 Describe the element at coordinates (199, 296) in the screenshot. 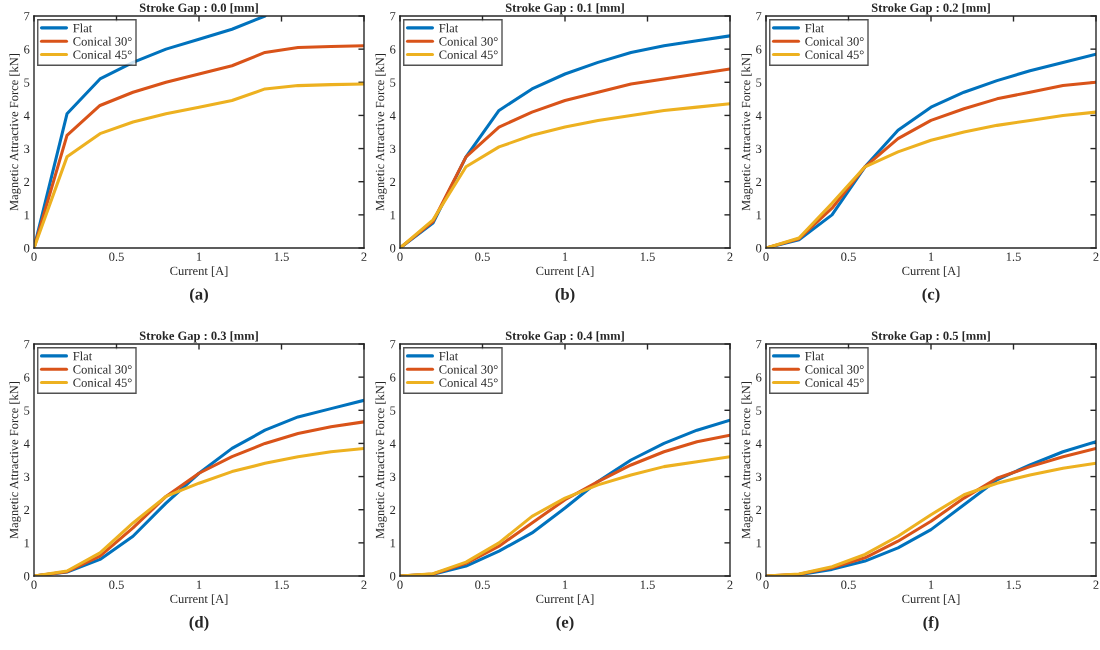

I see `text: (a)` at that location.